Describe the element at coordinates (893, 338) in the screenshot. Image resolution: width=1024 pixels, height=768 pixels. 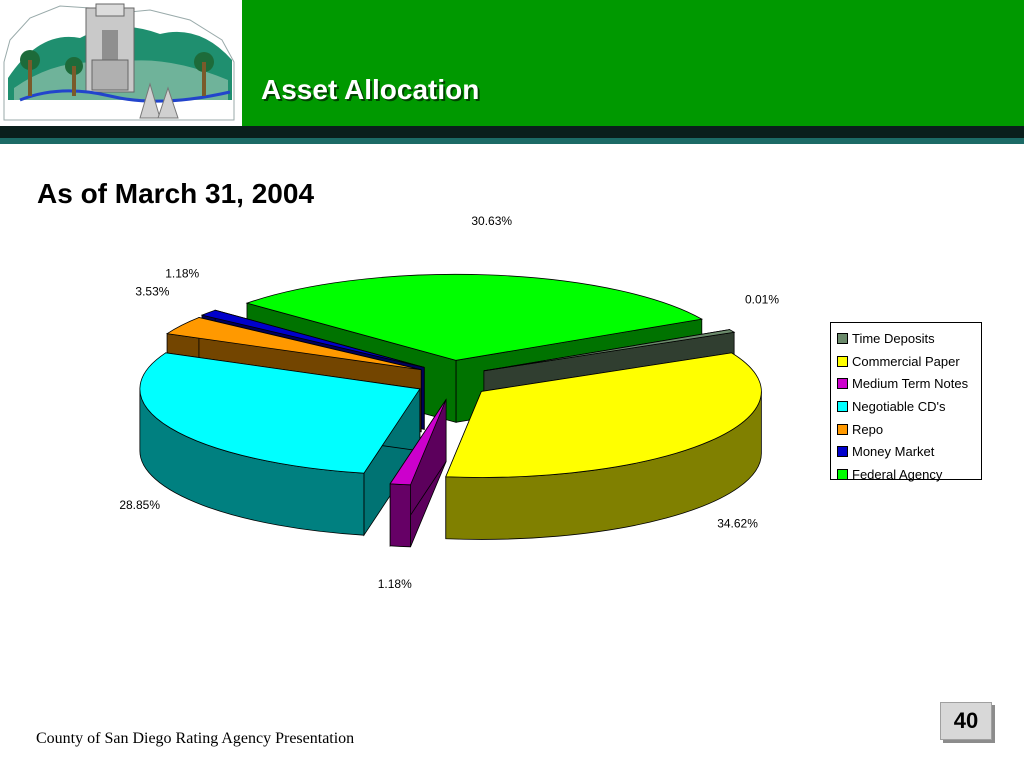
I see `legend-label: Time Deposits` at that location.